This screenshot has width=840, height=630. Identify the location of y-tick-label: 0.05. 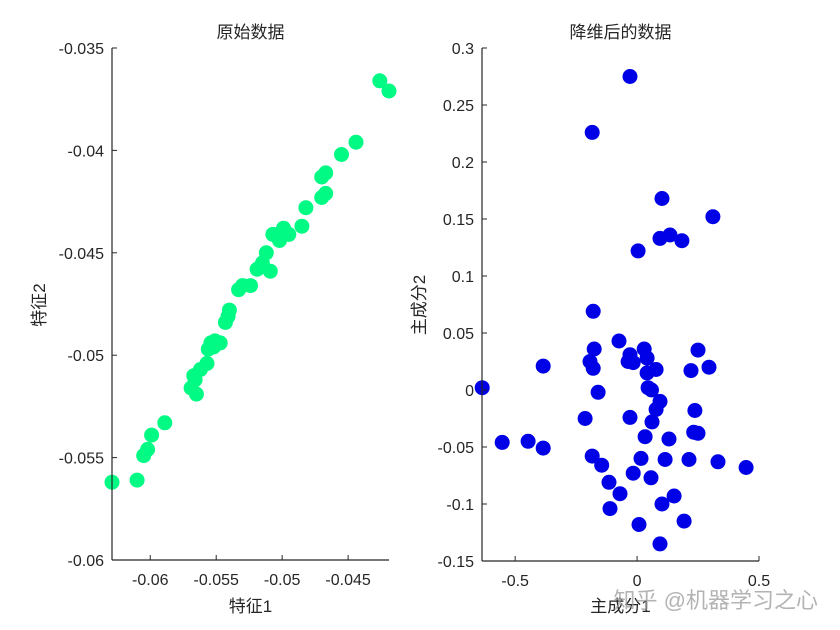
(458, 334).